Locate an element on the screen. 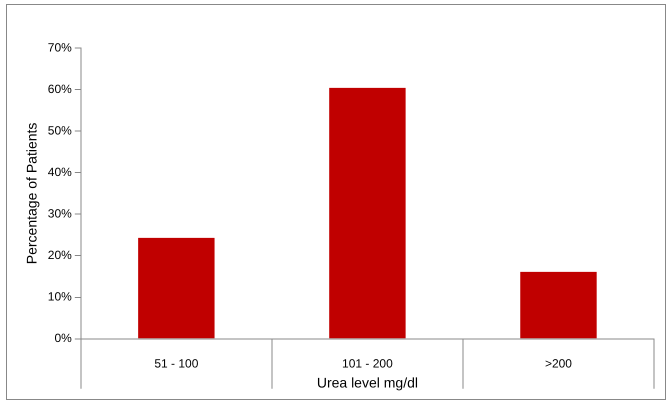 This screenshot has height=404, width=672. y-tick-label: 60% is located at coordinates (60, 89).